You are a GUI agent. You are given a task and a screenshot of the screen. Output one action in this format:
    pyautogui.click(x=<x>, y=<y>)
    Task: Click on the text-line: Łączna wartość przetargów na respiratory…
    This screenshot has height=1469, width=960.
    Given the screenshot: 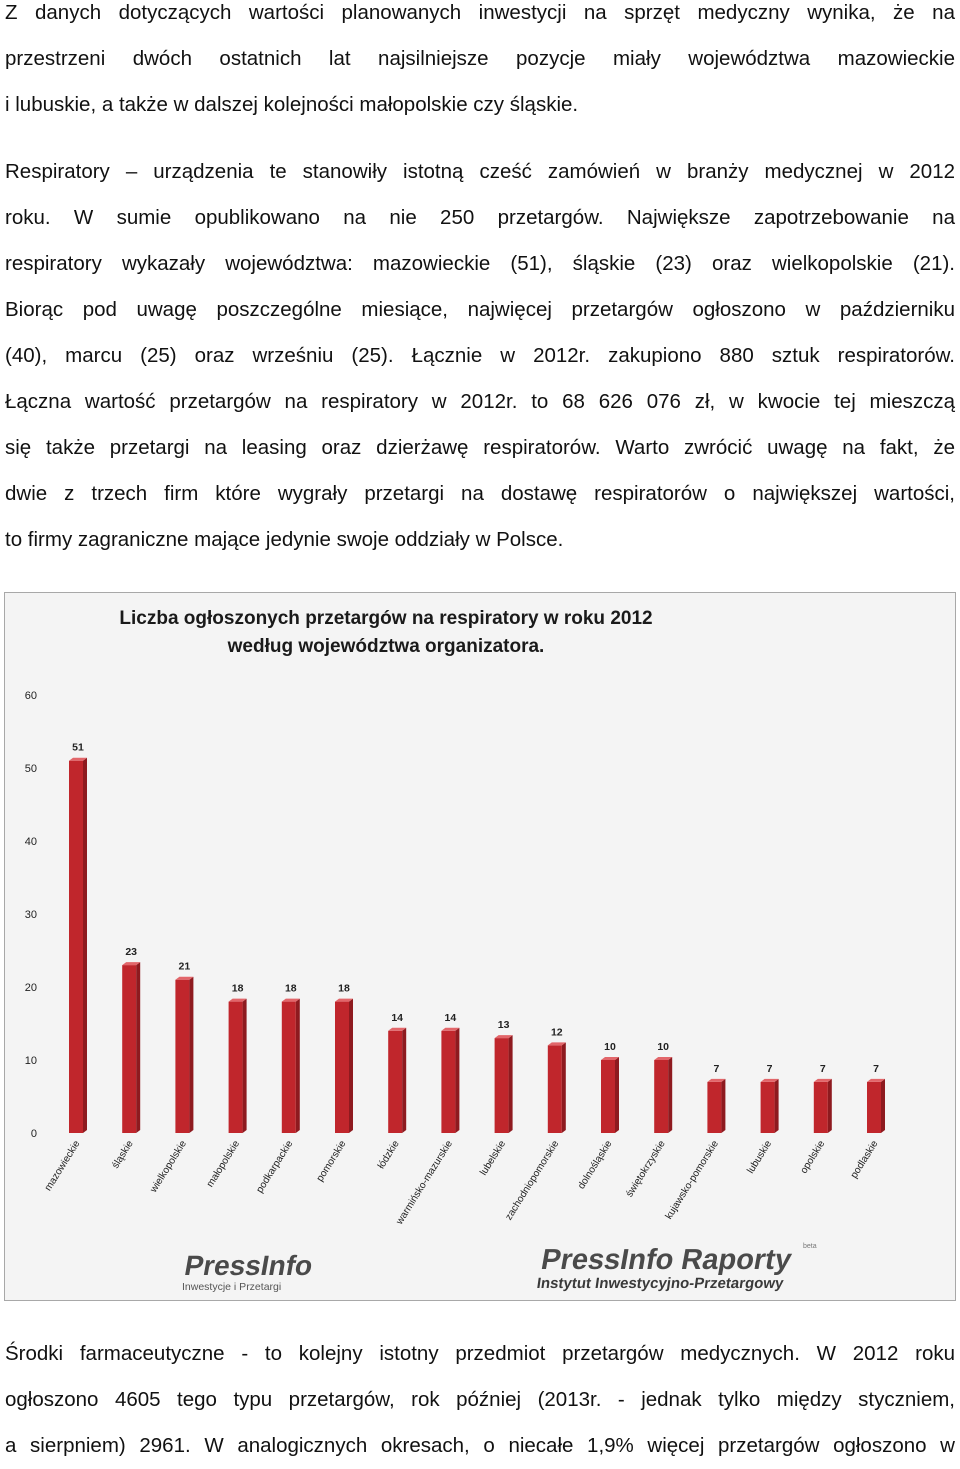 What is the action you would take?
    pyautogui.click(x=480, y=401)
    